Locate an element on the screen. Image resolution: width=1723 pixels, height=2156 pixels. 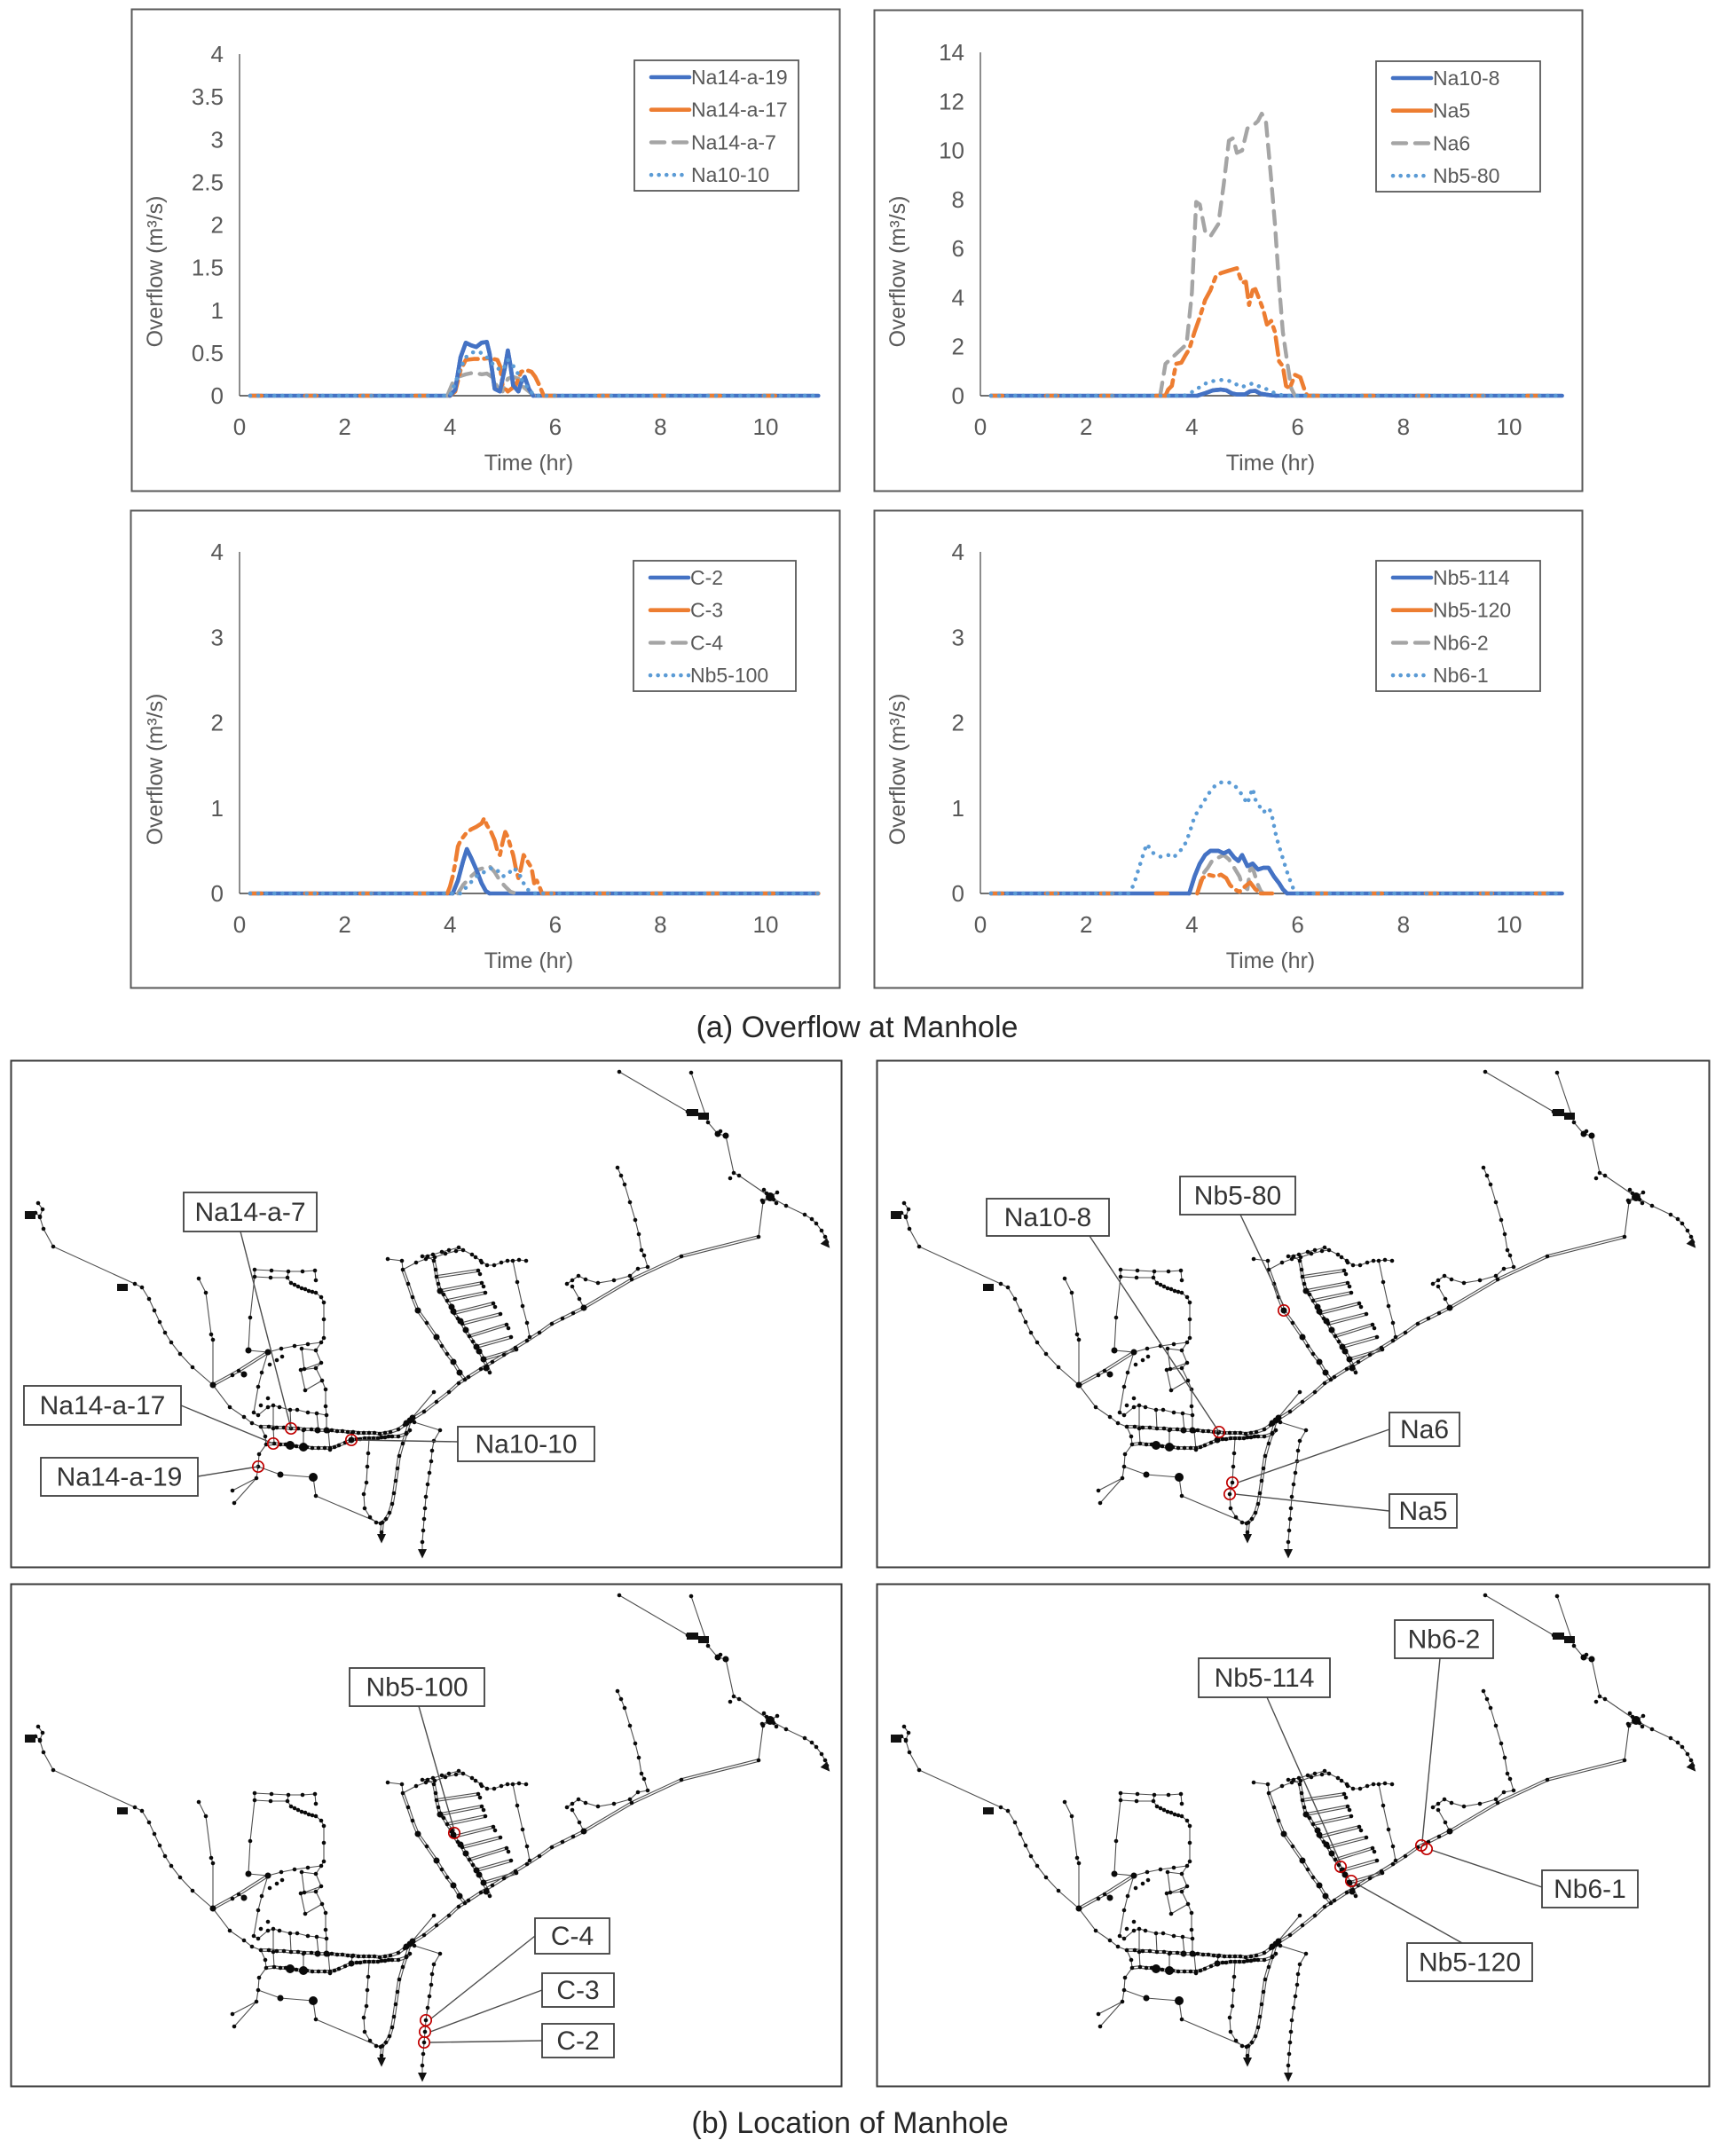
svg-text: 1.5 is located at coordinates (208, 268).